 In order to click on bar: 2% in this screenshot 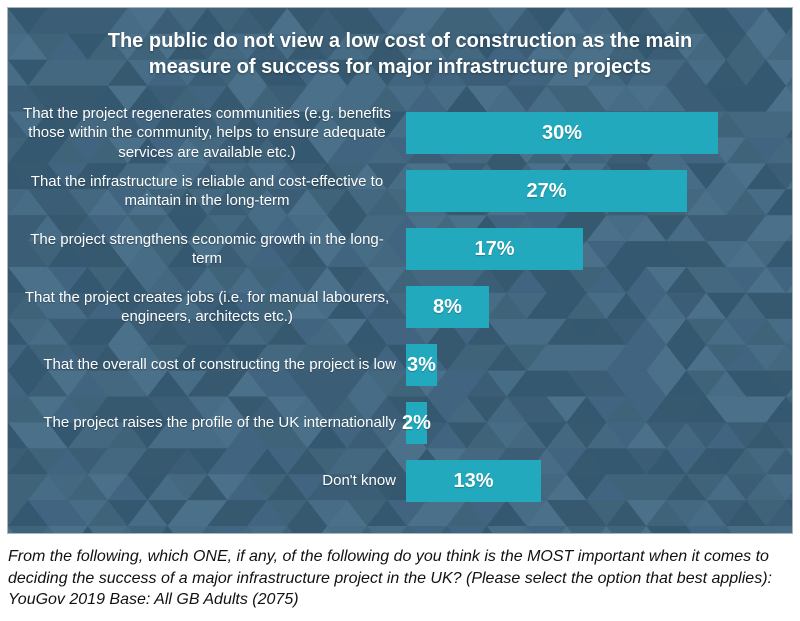, I will do `click(416, 423)`.